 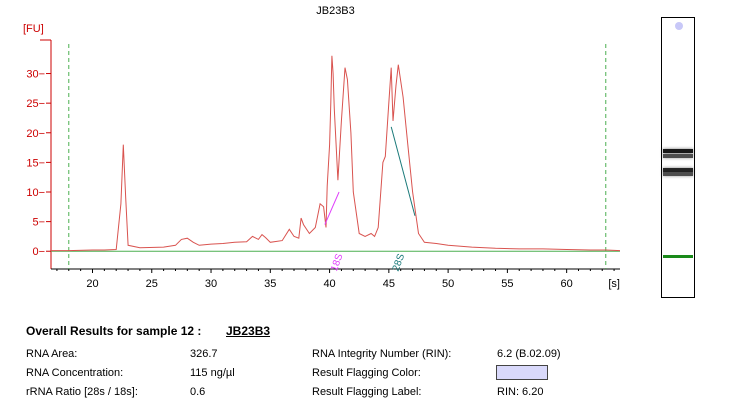 I want to click on y-tick-label: 10−, so click(x=35, y=193).